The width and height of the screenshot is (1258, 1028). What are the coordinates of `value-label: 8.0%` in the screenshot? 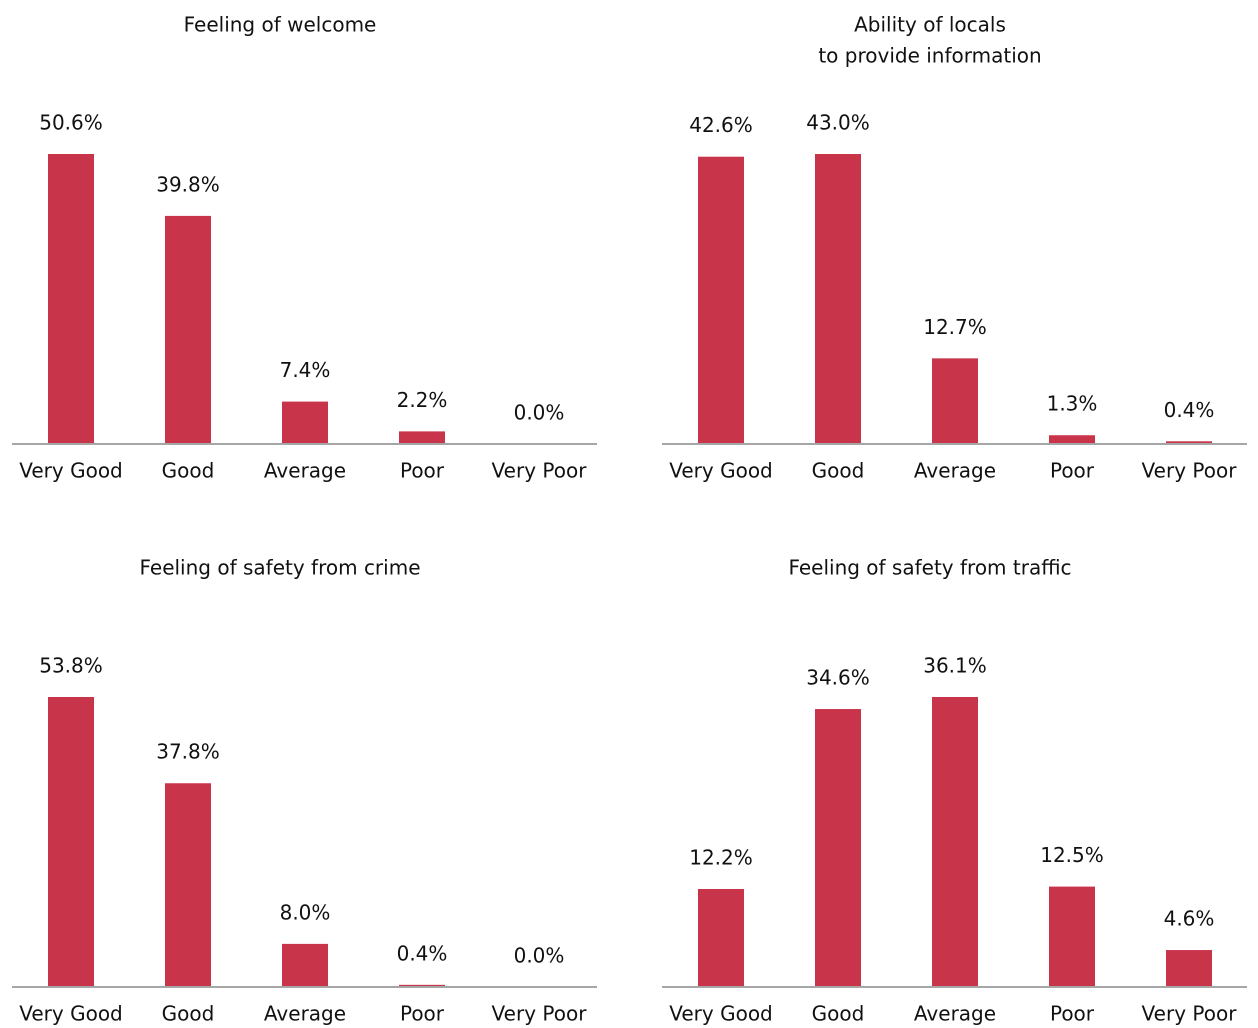 It's located at (305, 912).